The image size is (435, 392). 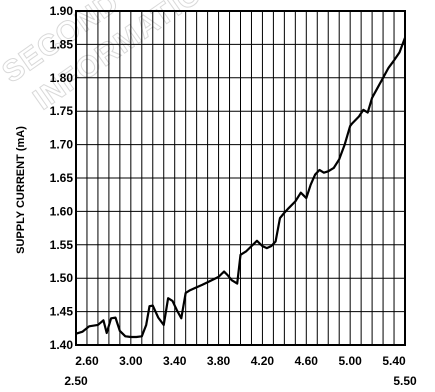 What do you see at coordinates (62, 78) in the screenshot?
I see `y-tick-label: 1.80` at bounding box center [62, 78].